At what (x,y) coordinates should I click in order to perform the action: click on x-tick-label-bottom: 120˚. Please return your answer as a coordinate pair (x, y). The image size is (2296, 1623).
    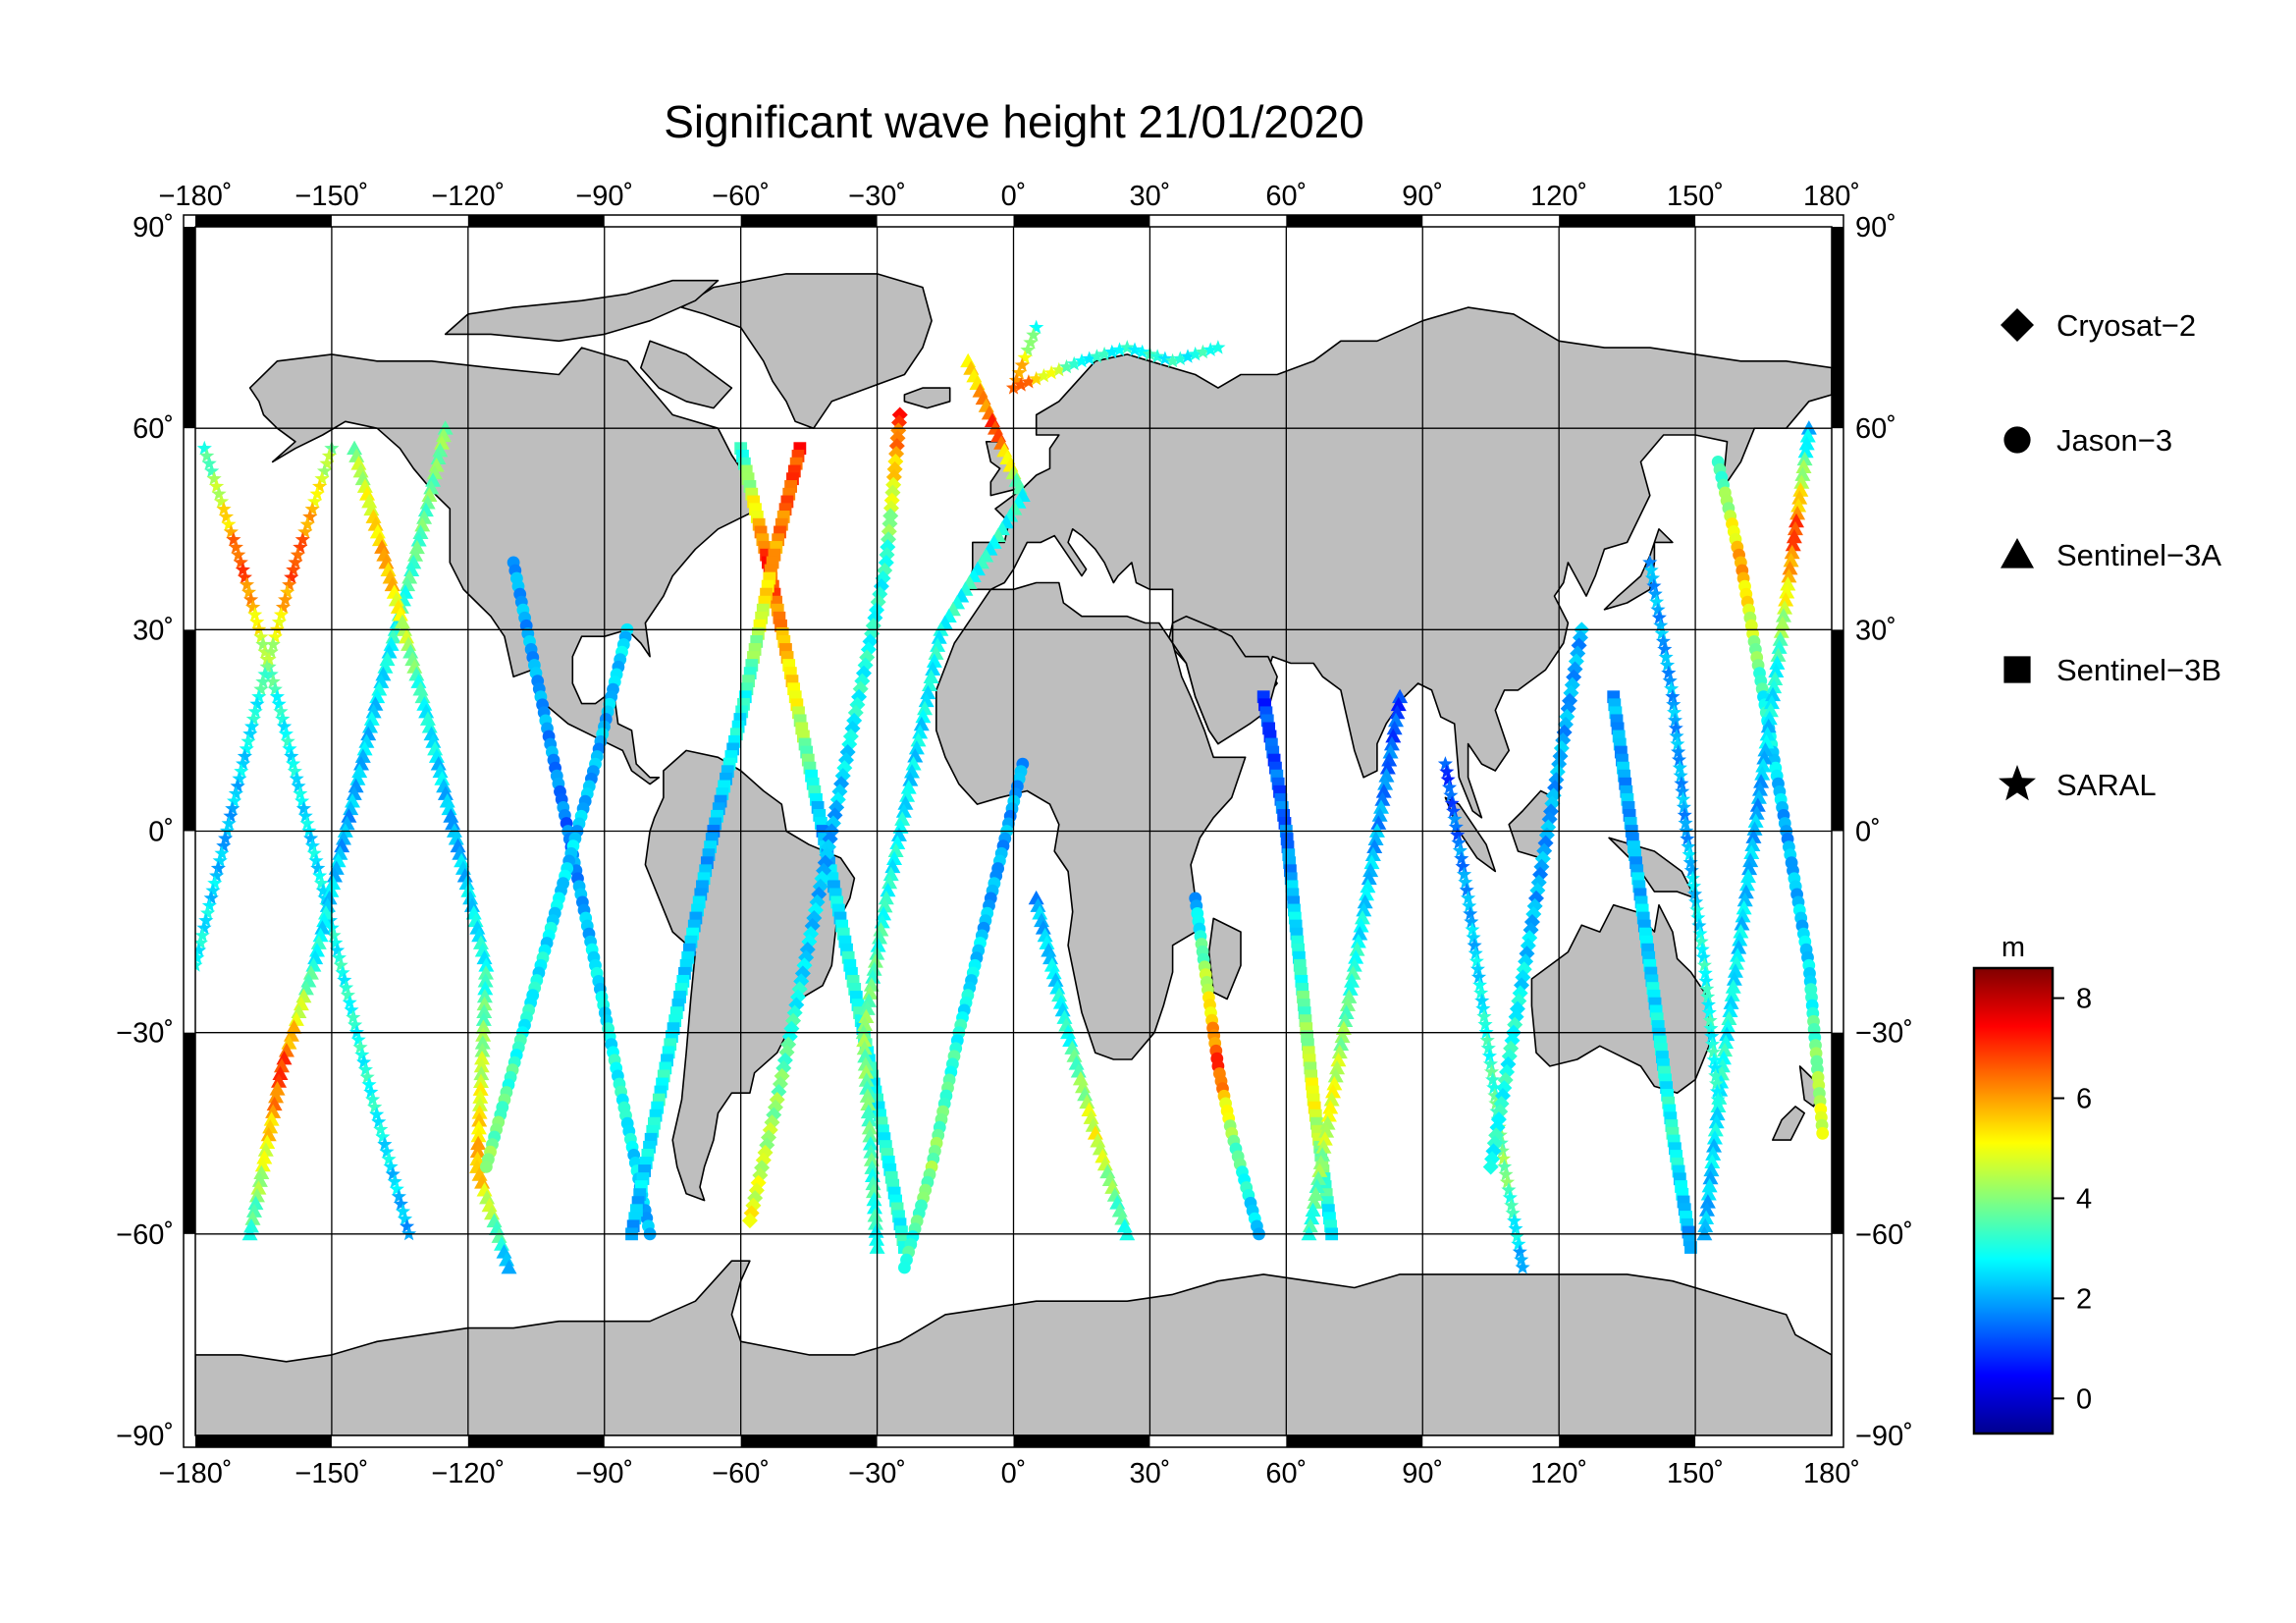
    Looking at the image, I should click on (1559, 1473).